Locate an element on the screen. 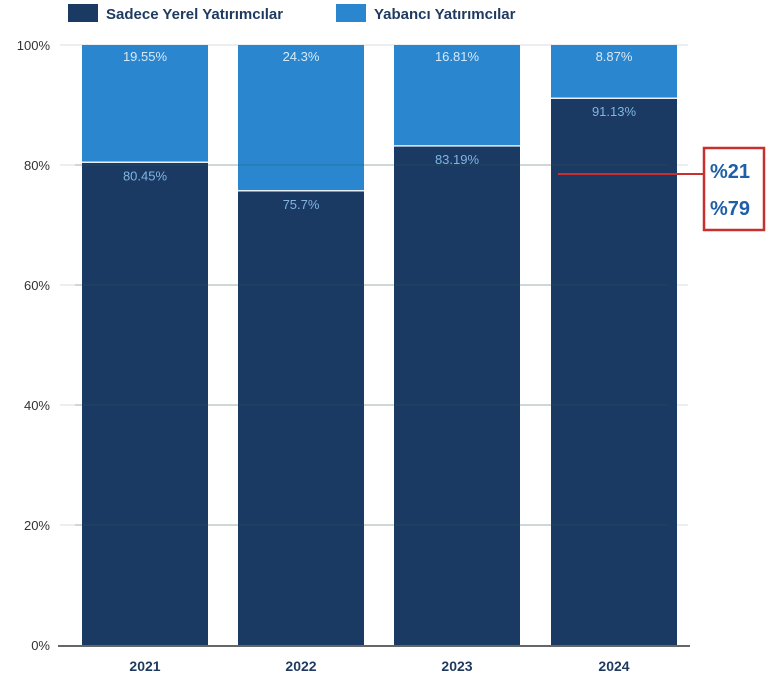  annotation-line-2: %79 is located at coordinates (730, 209).